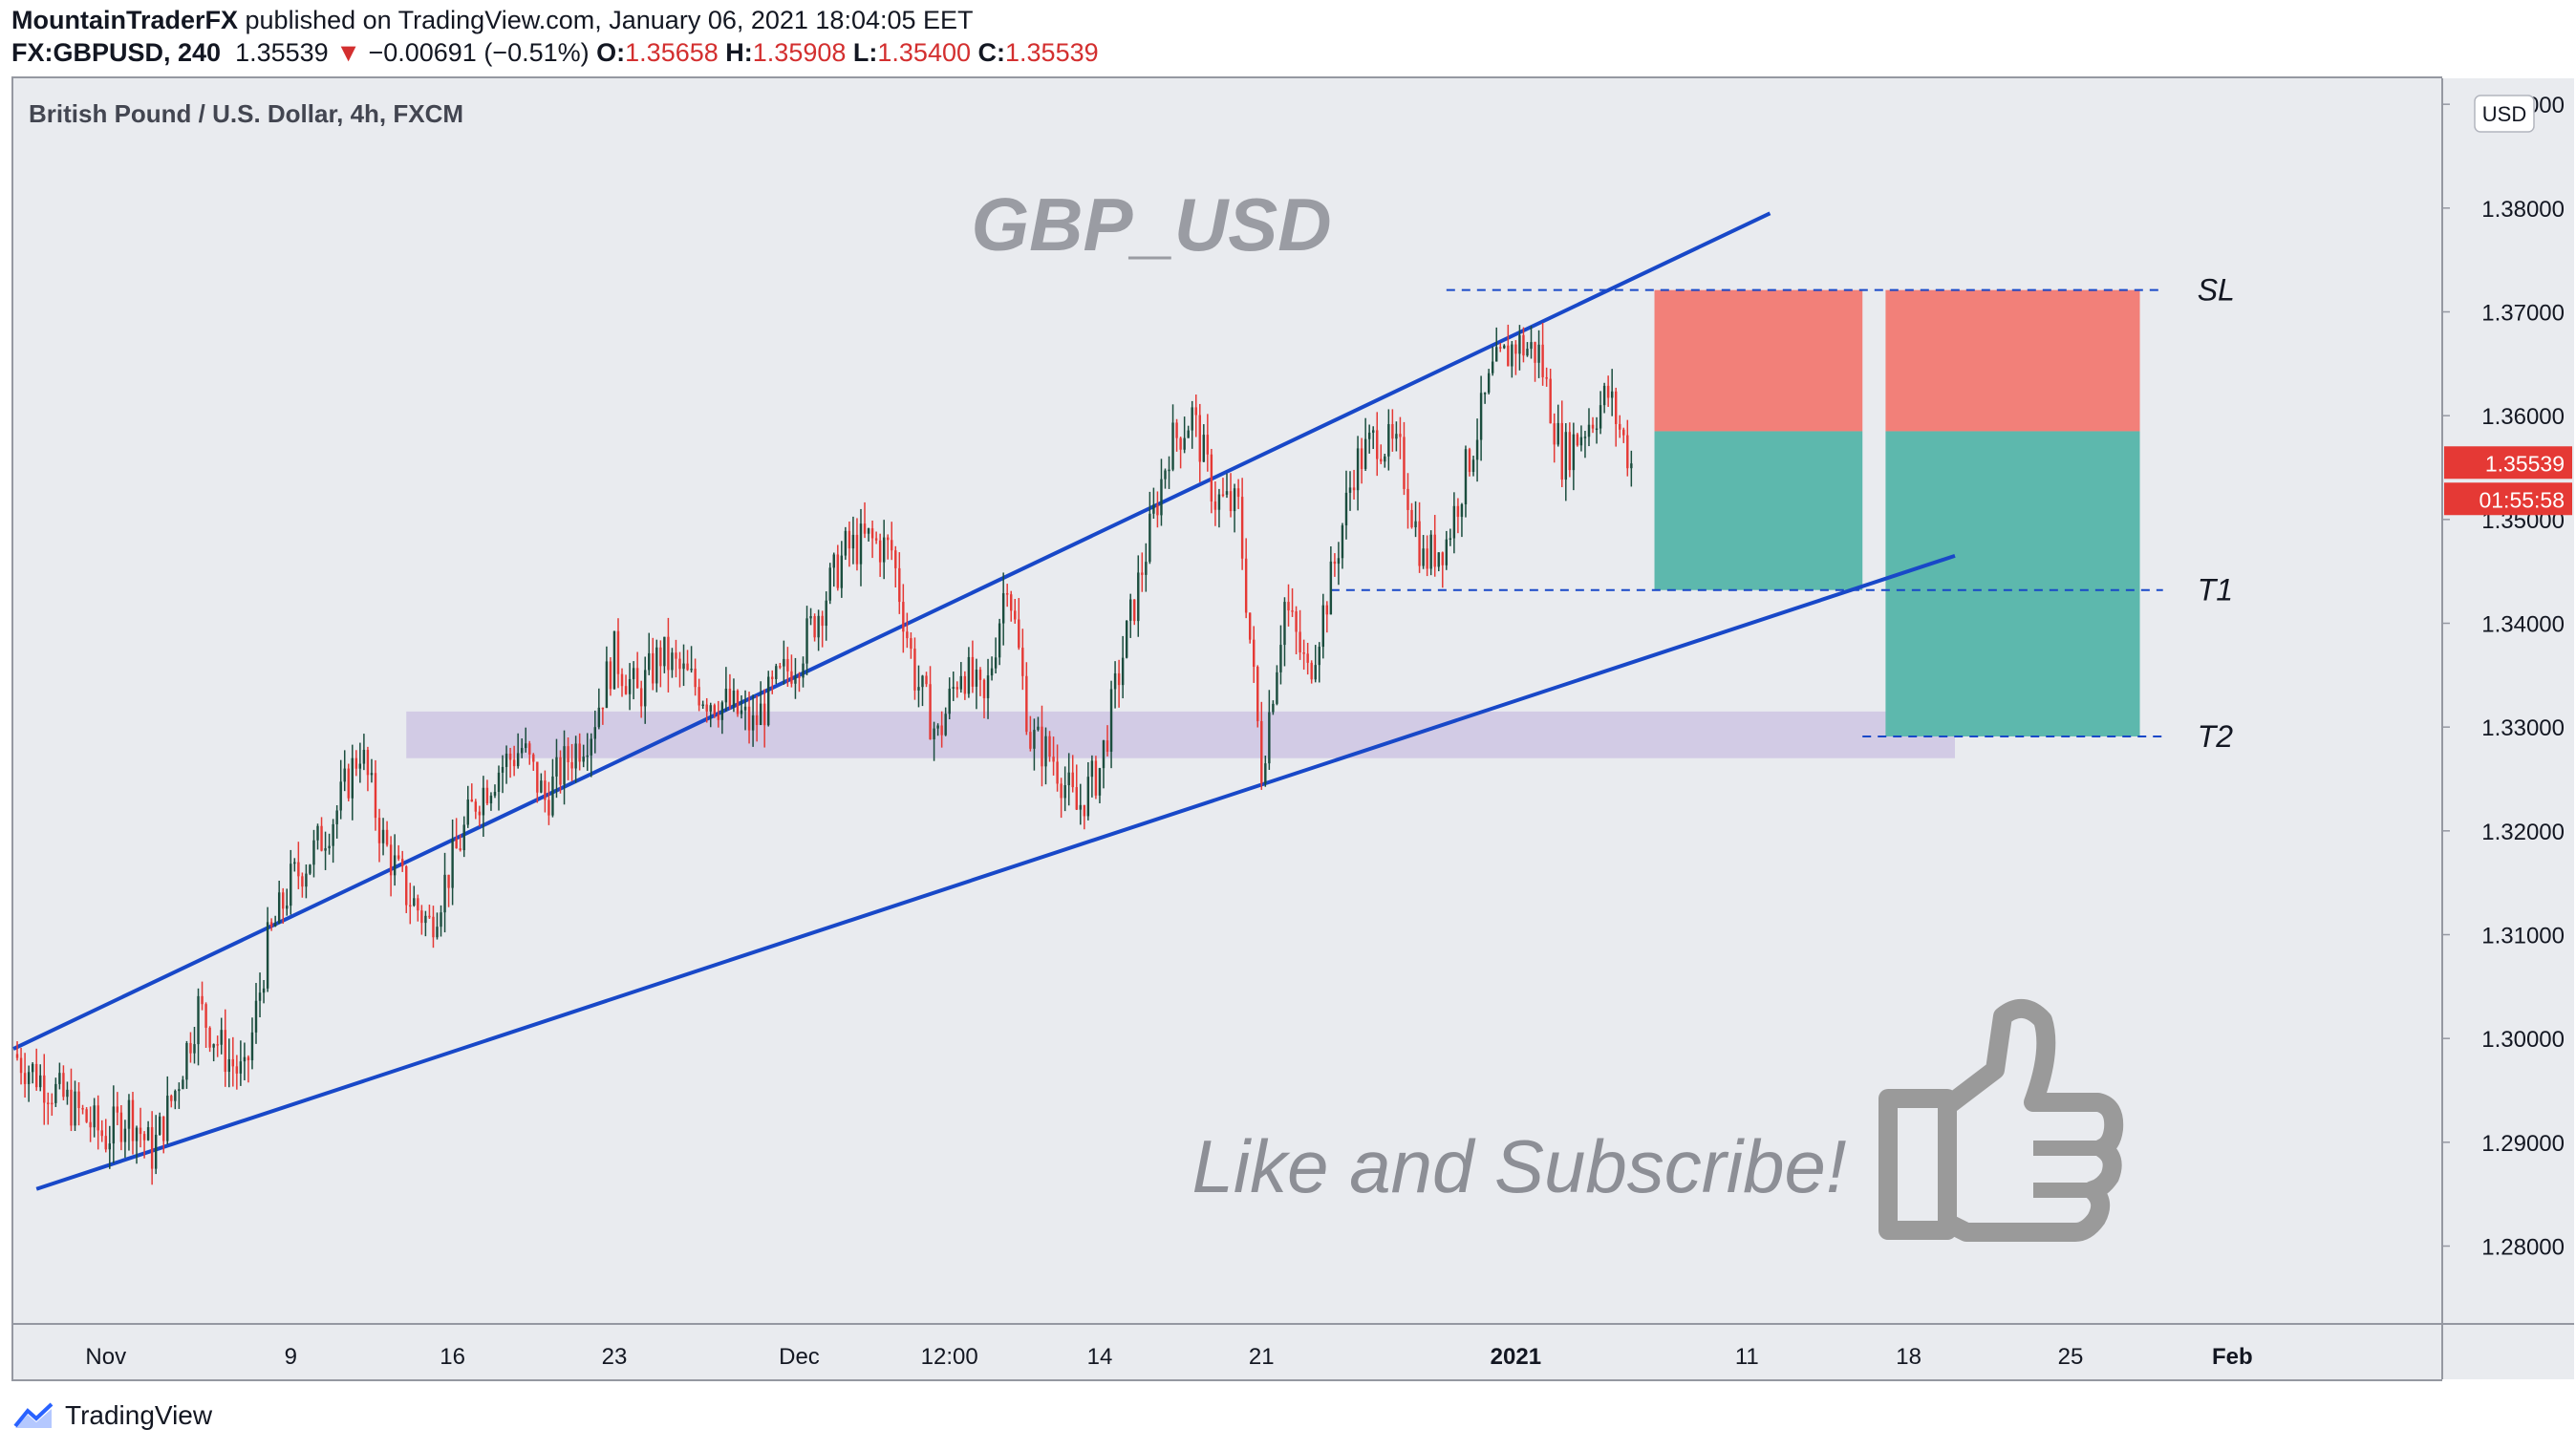 The height and width of the screenshot is (1450, 2576). What do you see at coordinates (949, 1357) in the screenshot?
I see `x-tick-label: 12:00` at bounding box center [949, 1357].